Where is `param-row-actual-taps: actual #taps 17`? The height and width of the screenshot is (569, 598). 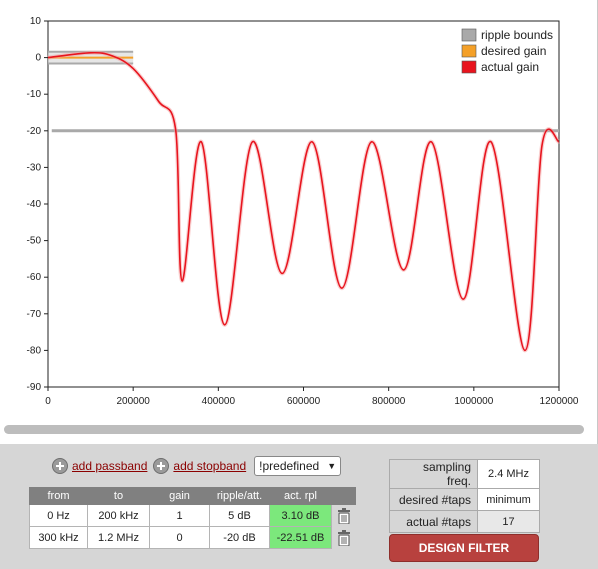
param-row-actual-taps: actual #taps 17 is located at coordinates (465, 522).